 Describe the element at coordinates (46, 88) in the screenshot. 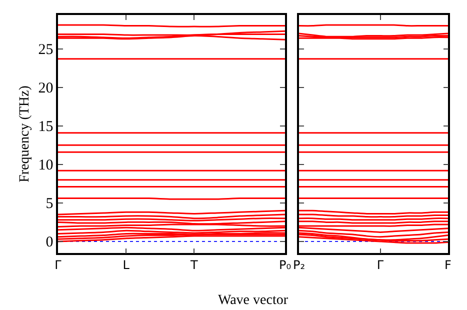

I see `y-tick-label: 20` at that location.